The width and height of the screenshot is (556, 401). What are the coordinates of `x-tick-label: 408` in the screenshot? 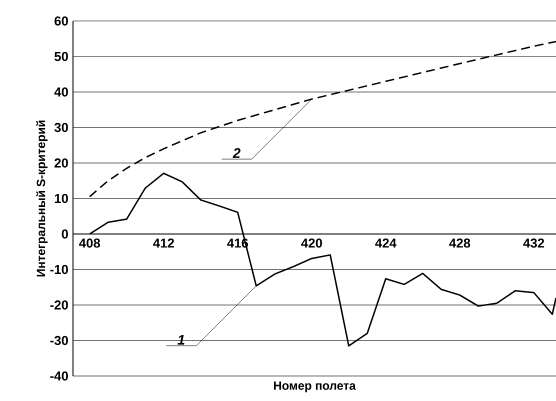 It's located at (89, 243).